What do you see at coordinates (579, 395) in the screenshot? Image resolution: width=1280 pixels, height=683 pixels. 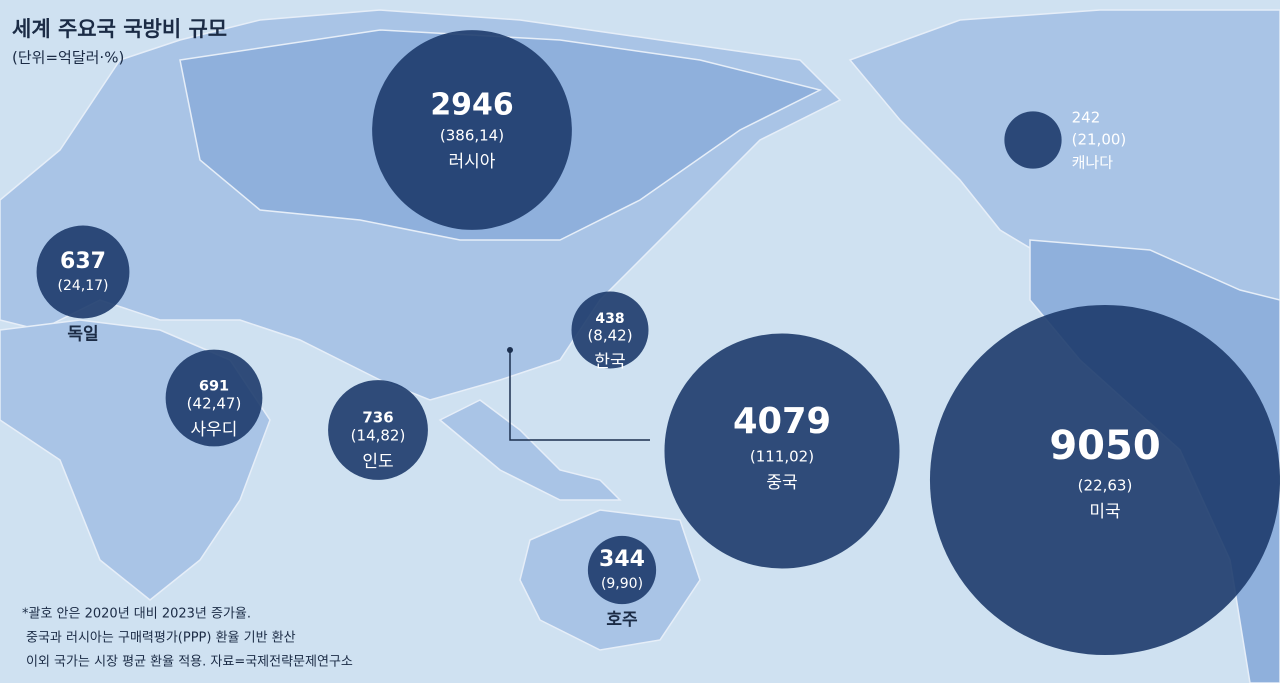 I see `leader-line` at bounding box center [579, 395].